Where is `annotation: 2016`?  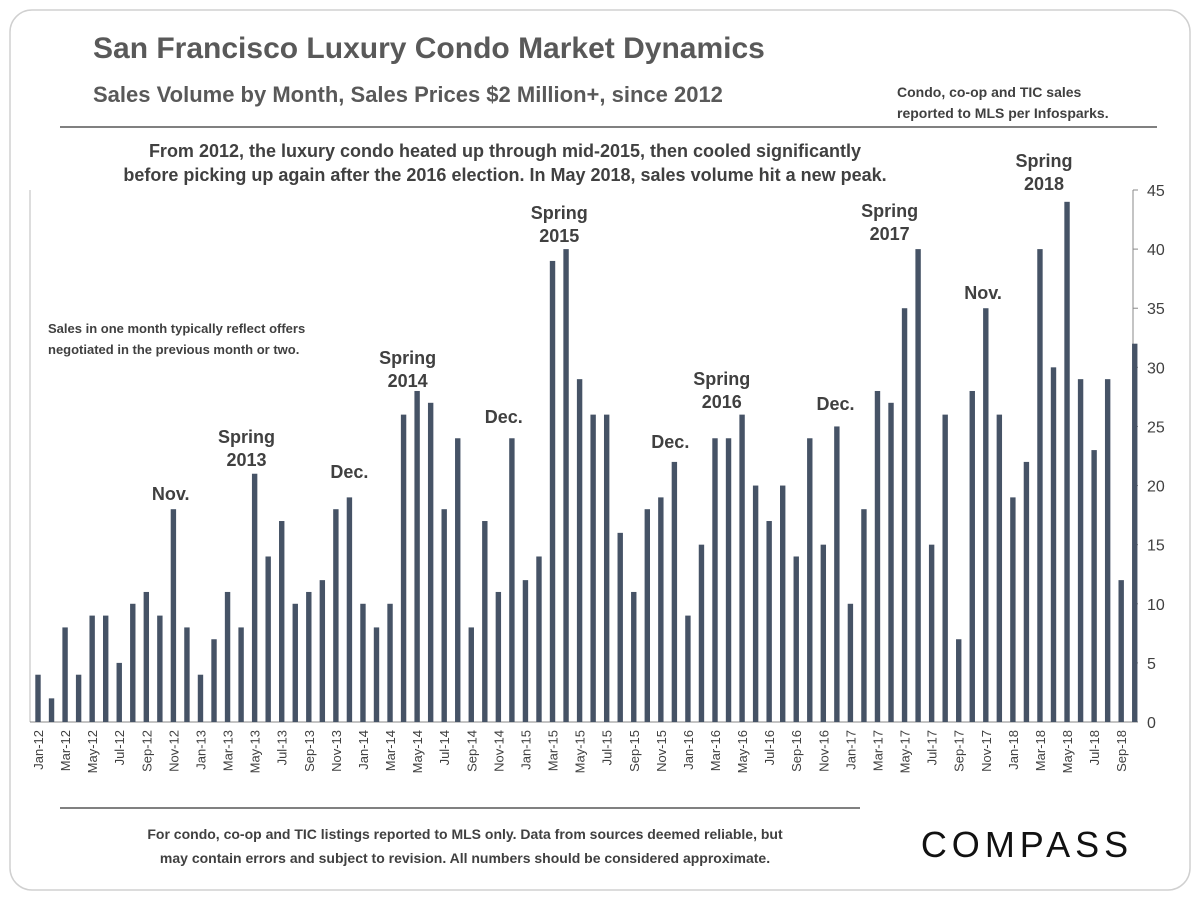
annotation: 2016 is located at coordinates (722, 402).